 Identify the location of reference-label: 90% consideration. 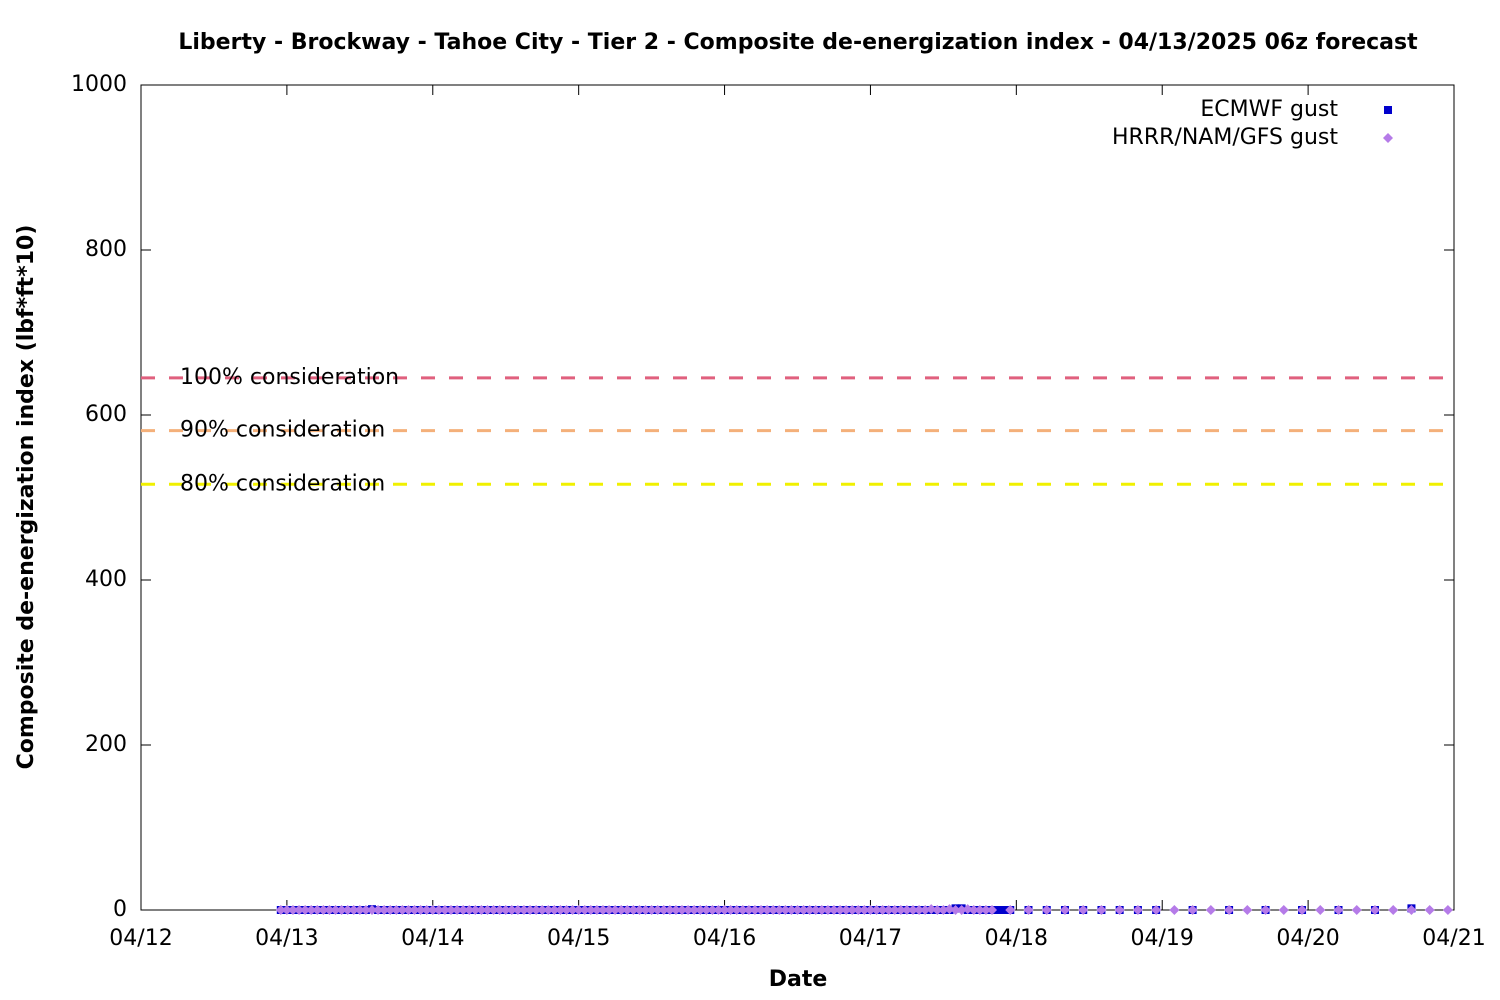
(282, 430).